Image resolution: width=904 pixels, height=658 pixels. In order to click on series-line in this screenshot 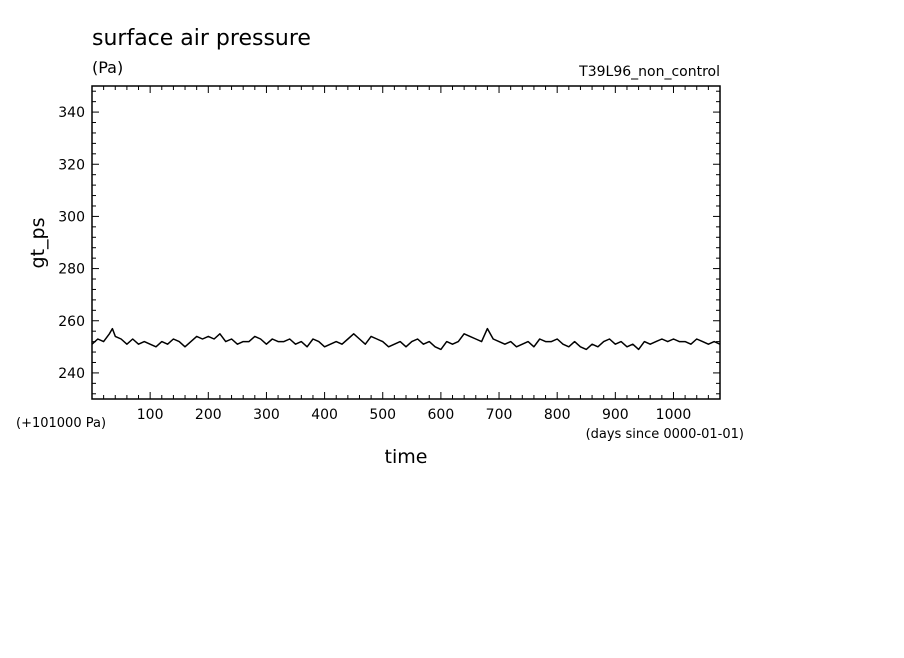, I will do `click(406, 339)`.